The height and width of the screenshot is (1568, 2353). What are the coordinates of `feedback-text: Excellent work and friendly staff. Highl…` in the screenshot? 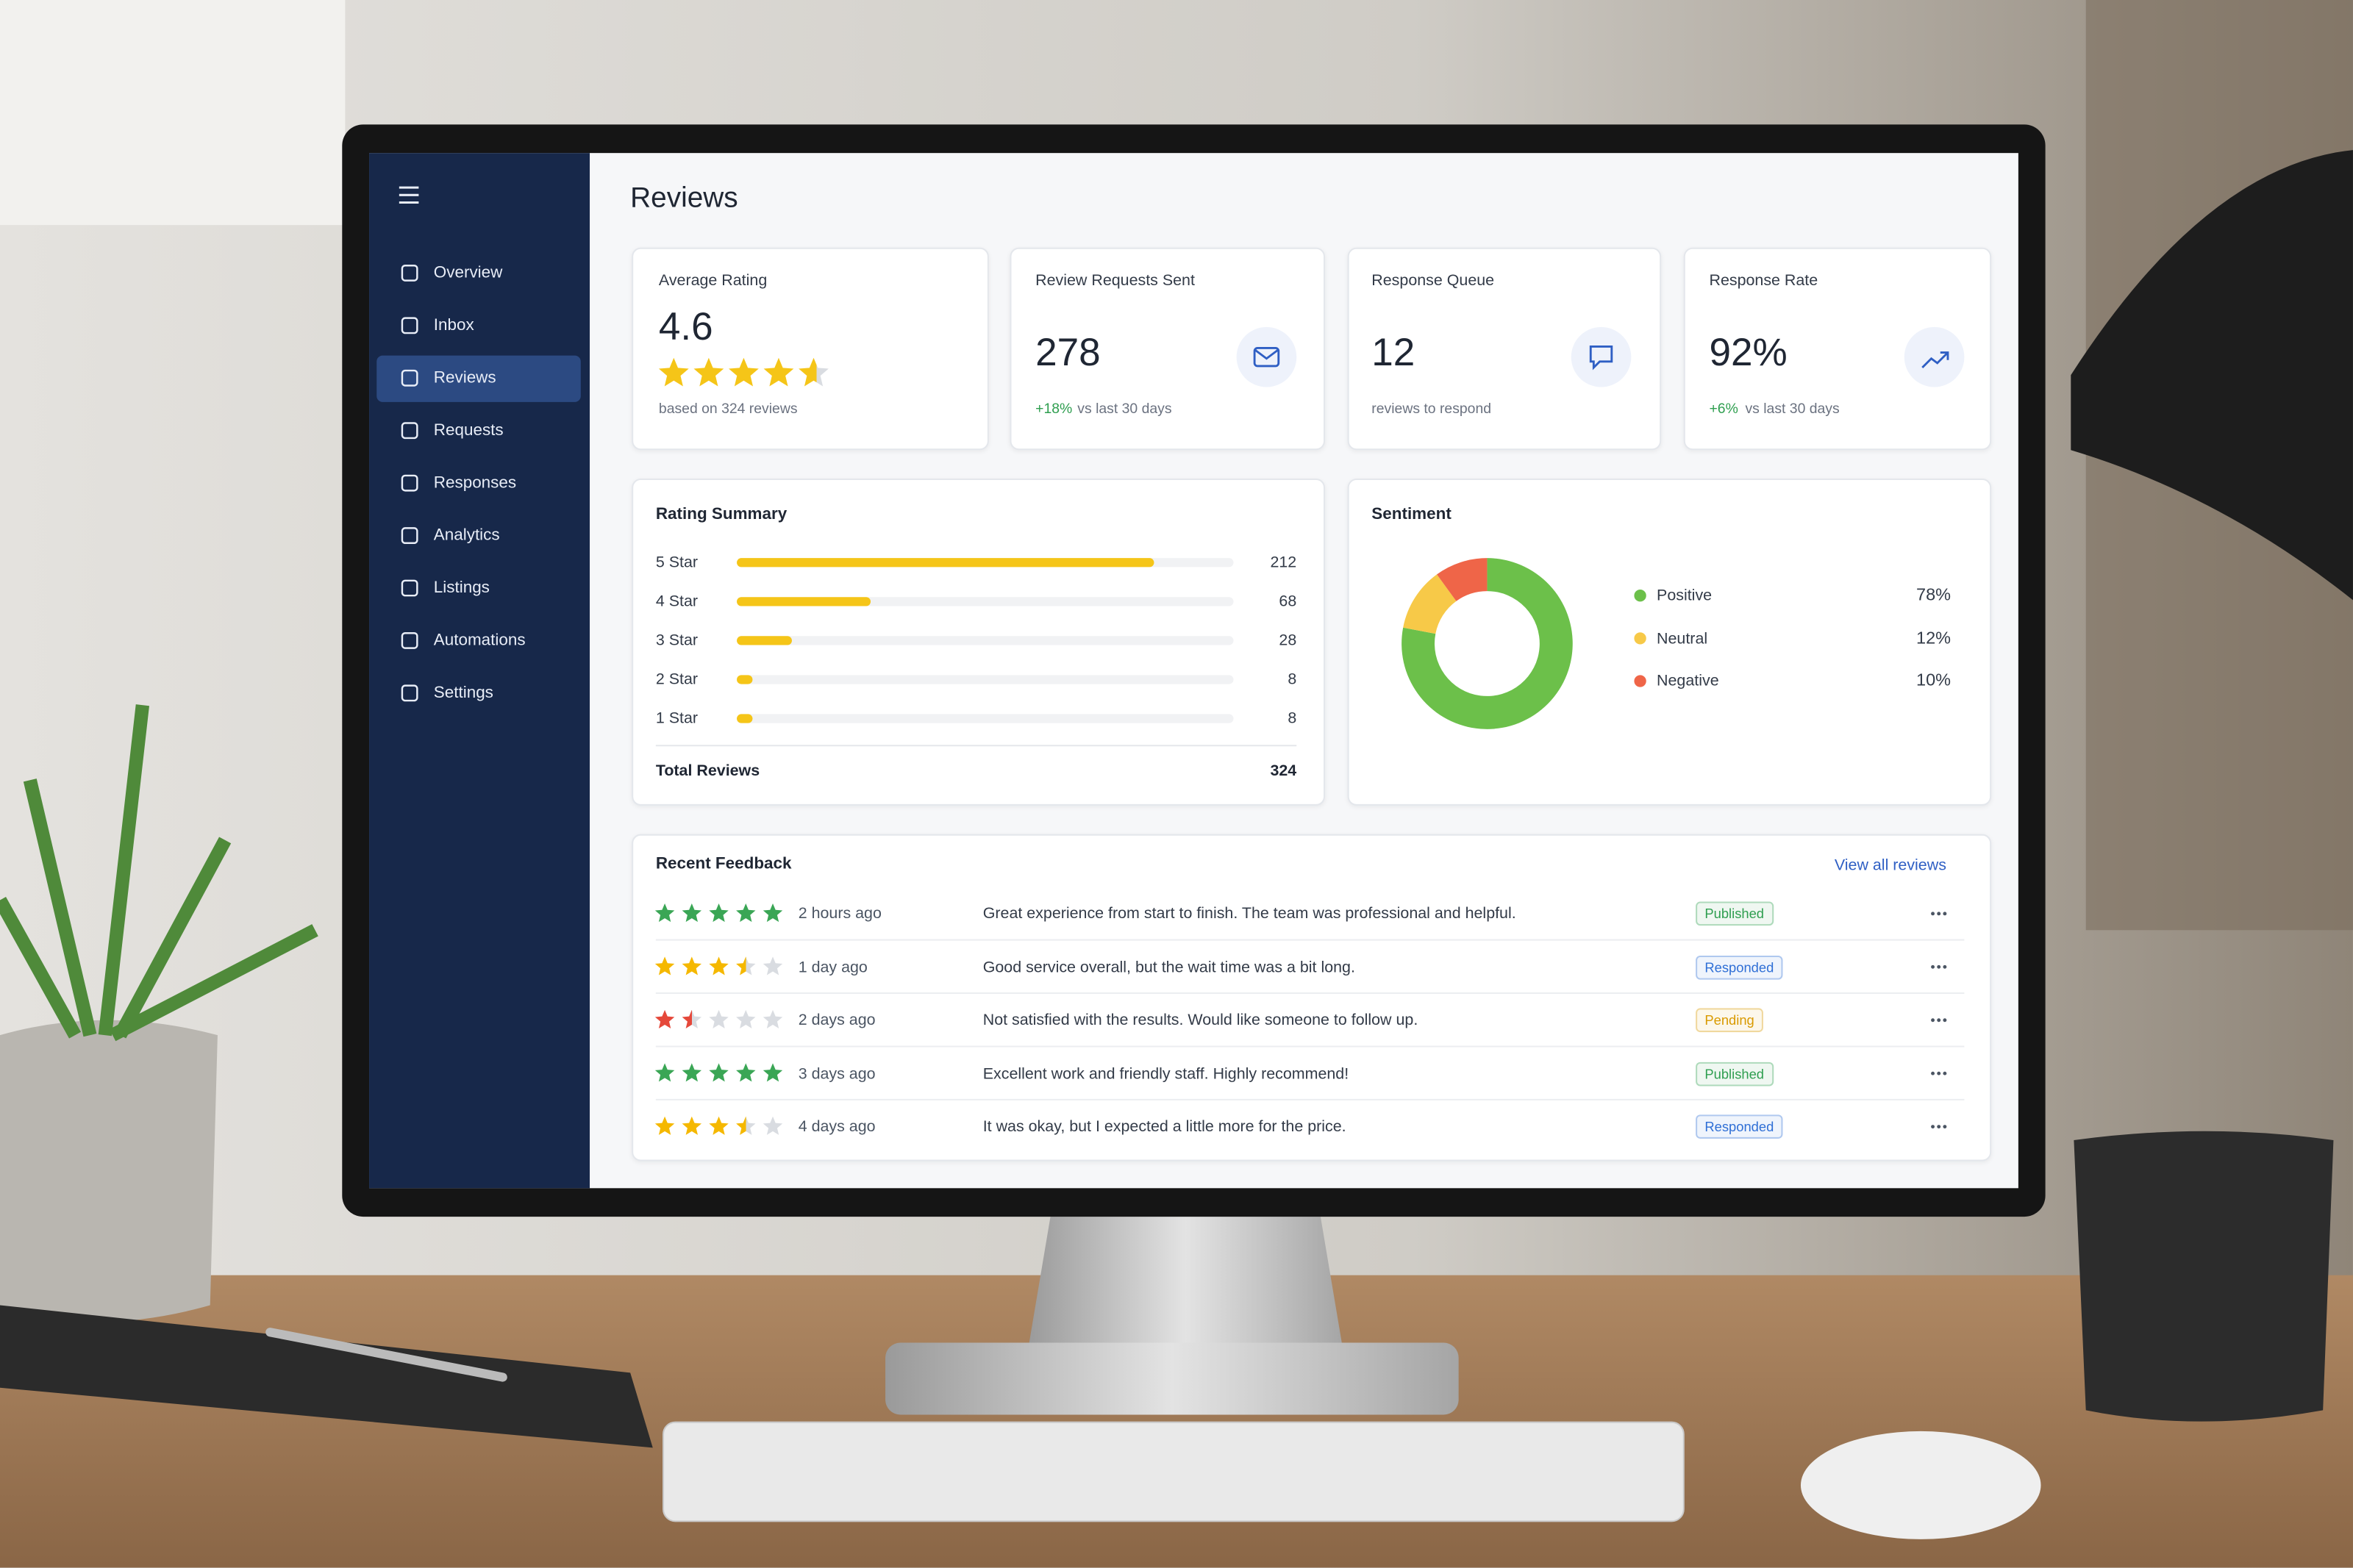 It's located at (1166, 1073).